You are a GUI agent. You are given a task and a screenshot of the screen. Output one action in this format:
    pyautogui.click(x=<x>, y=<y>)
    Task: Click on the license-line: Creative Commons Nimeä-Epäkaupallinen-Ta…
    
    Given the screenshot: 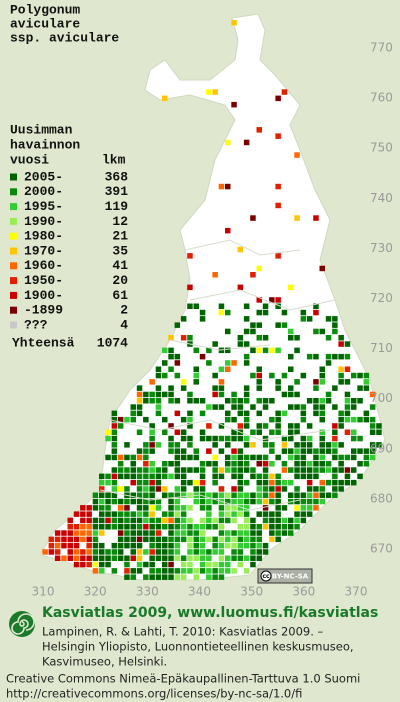 What is the action you would take?
    pyautogui.click(x=183, y=679)
    